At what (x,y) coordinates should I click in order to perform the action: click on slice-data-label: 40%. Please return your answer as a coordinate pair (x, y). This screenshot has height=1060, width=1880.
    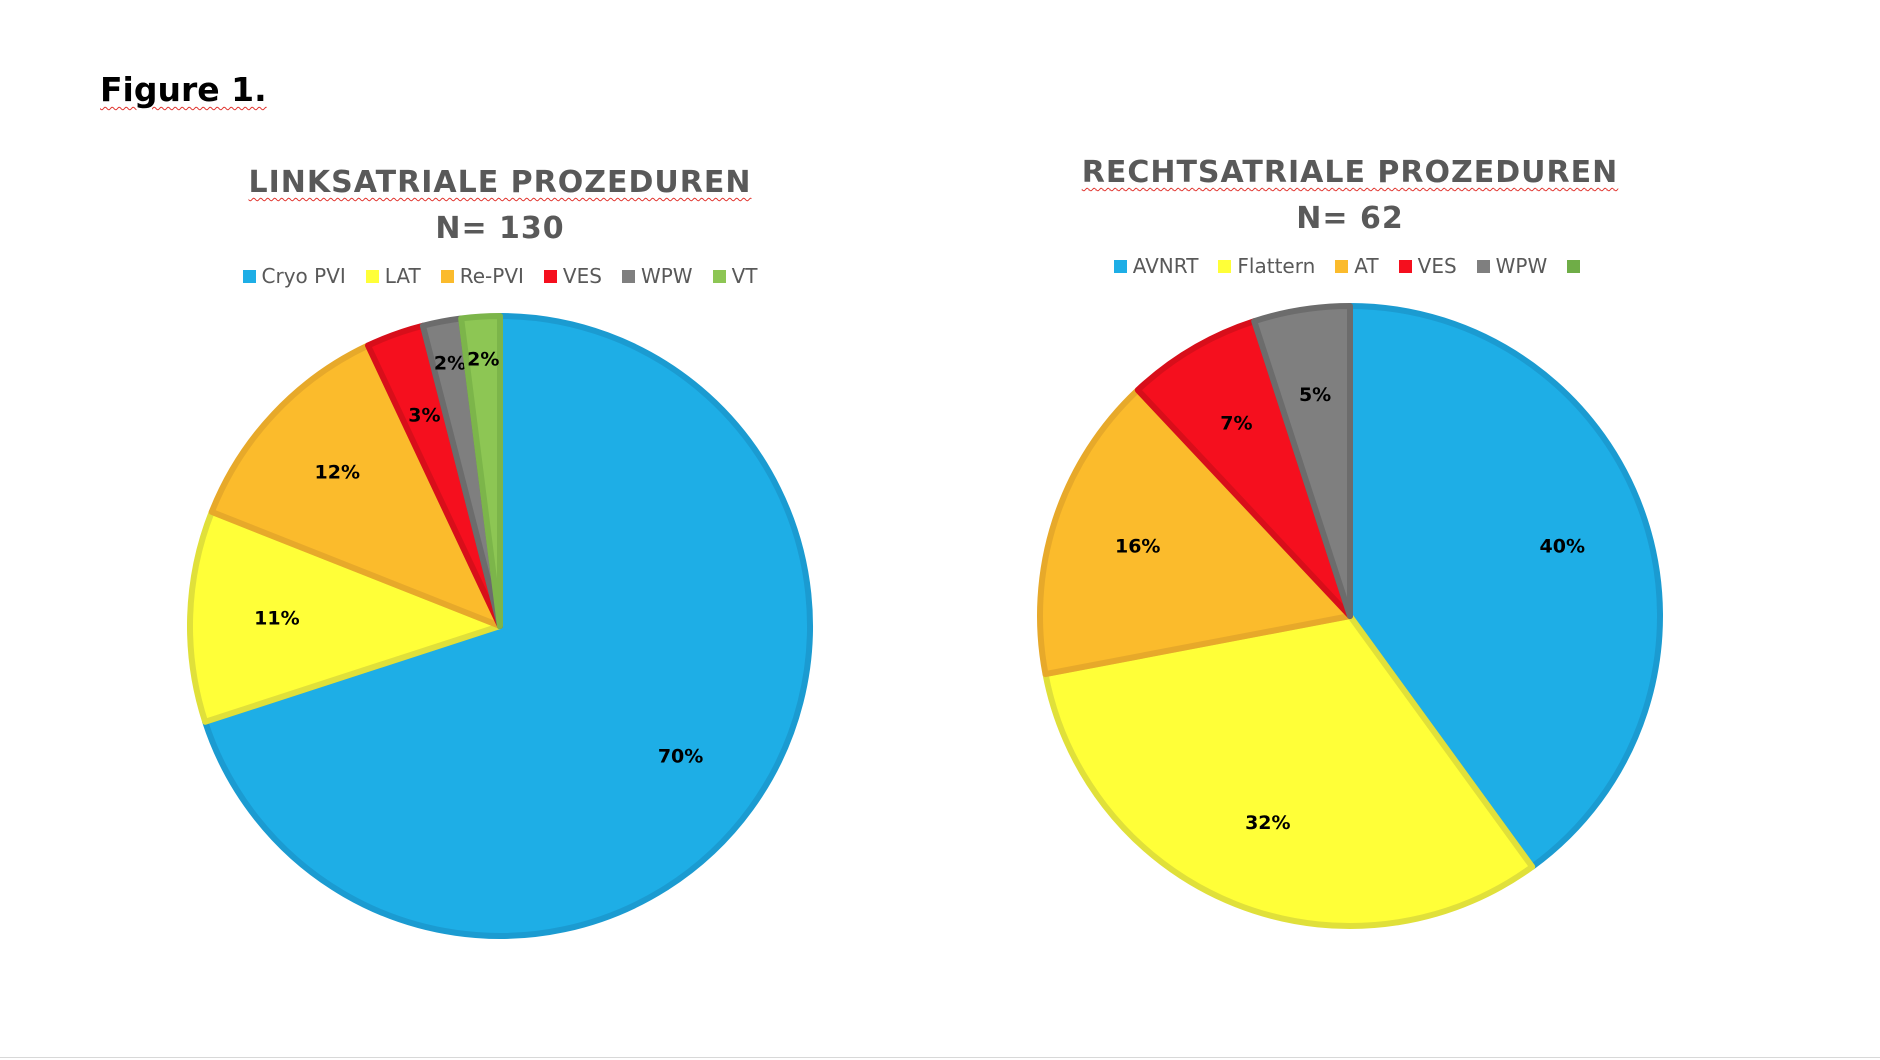
    Looking at the image, I should click on (1562, 547).